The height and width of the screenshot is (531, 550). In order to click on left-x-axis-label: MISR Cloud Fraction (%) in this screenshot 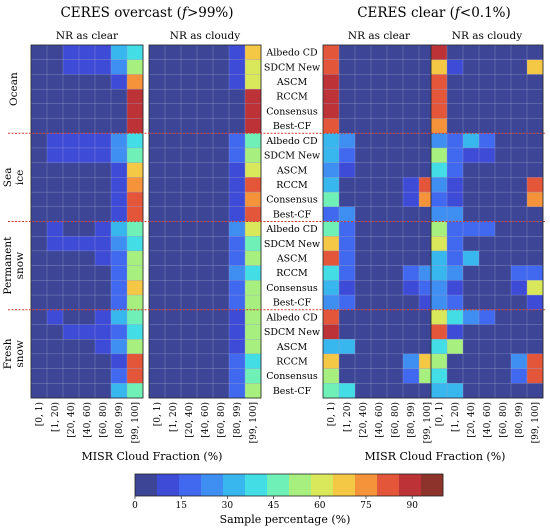, I will do `click(152, 456)`.